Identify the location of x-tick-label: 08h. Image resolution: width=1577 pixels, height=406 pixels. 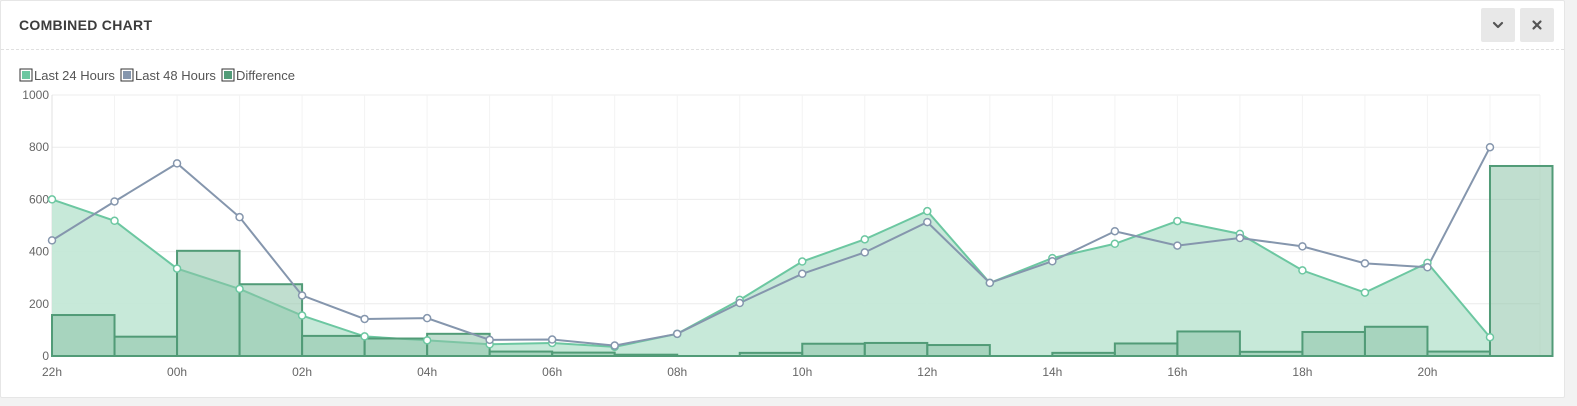
(677, 372).